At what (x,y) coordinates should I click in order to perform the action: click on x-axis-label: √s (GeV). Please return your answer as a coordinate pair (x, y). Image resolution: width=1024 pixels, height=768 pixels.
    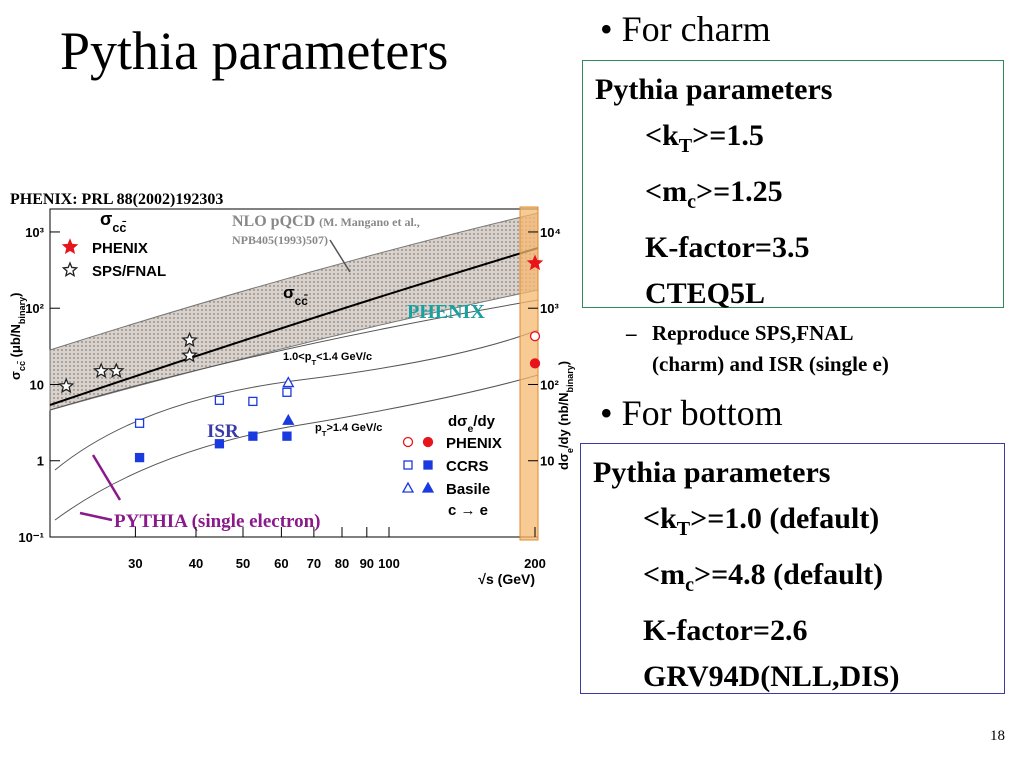
    Looking at the image, I should click on (506, 579).